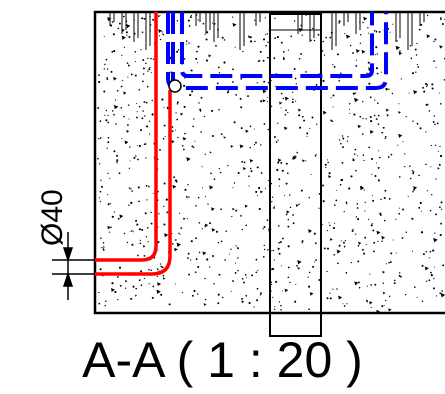  Describe the element at coordinates (222, 360) in the screenshot. I see `section-title: A-A ( 1 : 20 )` at that location.